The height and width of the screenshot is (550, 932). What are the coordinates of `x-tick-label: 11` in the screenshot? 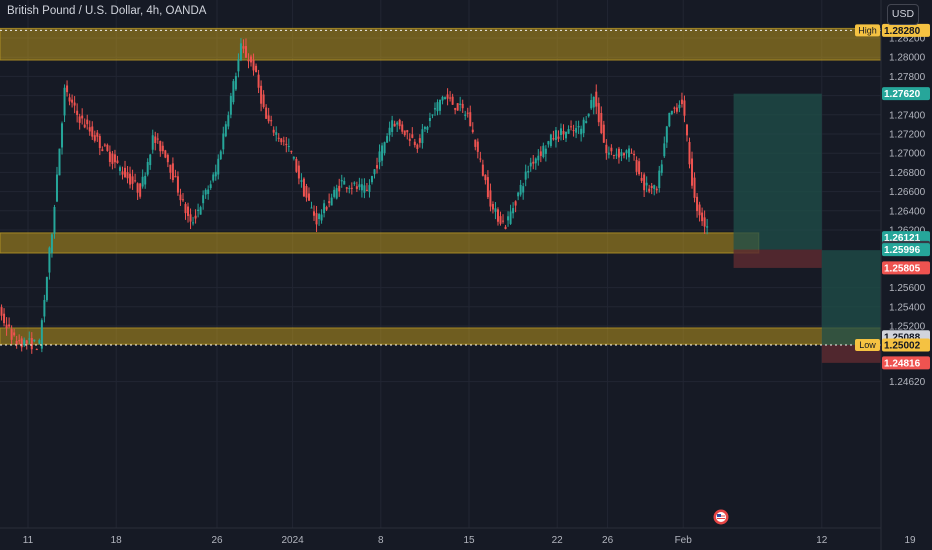 It's located at (28, 540).